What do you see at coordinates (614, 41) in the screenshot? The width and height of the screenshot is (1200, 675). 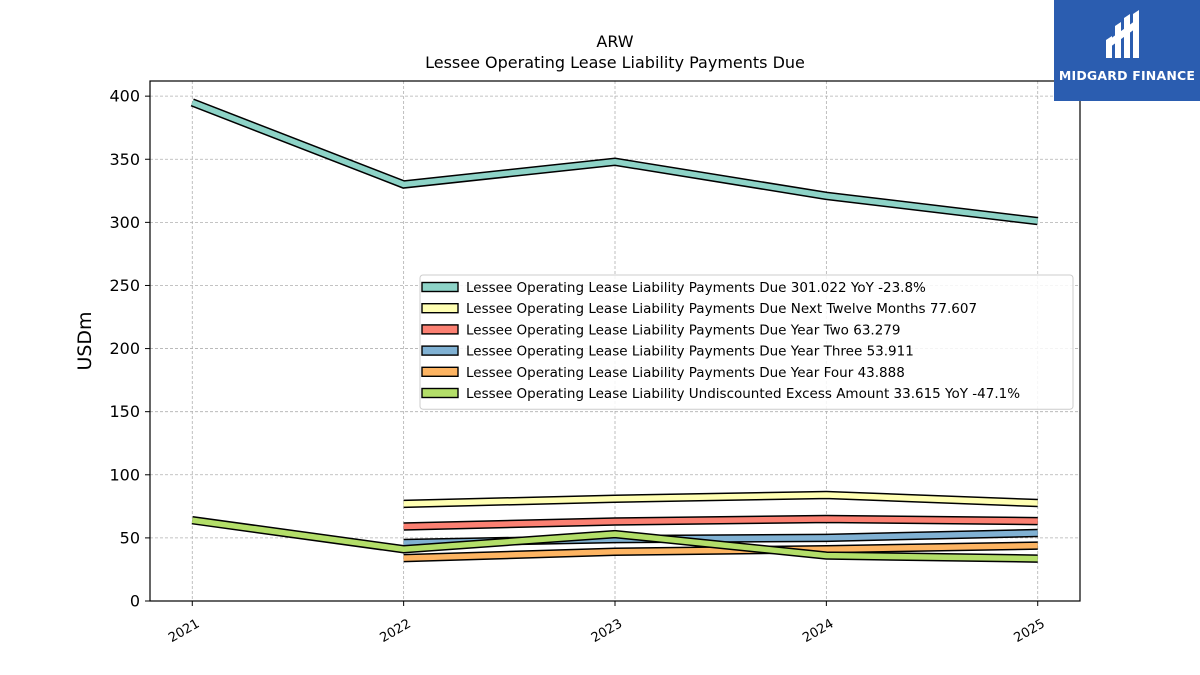 I see `chart-title: ARW` at bounding box center [614, 41].